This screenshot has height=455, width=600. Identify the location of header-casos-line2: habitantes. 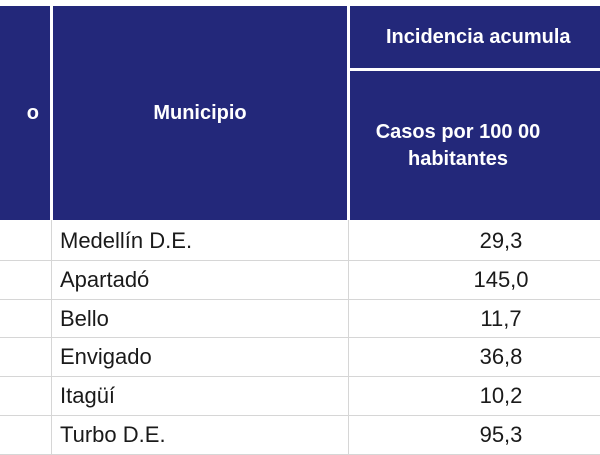
(458, 158).